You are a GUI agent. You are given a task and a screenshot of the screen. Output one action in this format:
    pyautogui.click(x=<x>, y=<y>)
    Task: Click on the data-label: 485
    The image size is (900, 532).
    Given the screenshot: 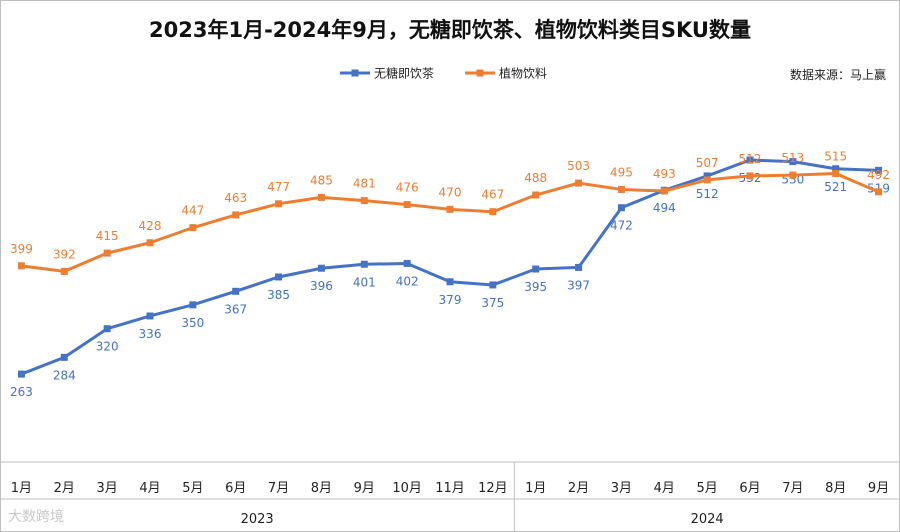 What is the action you would take?
    pyautogui.click(x=321, y=180)
    